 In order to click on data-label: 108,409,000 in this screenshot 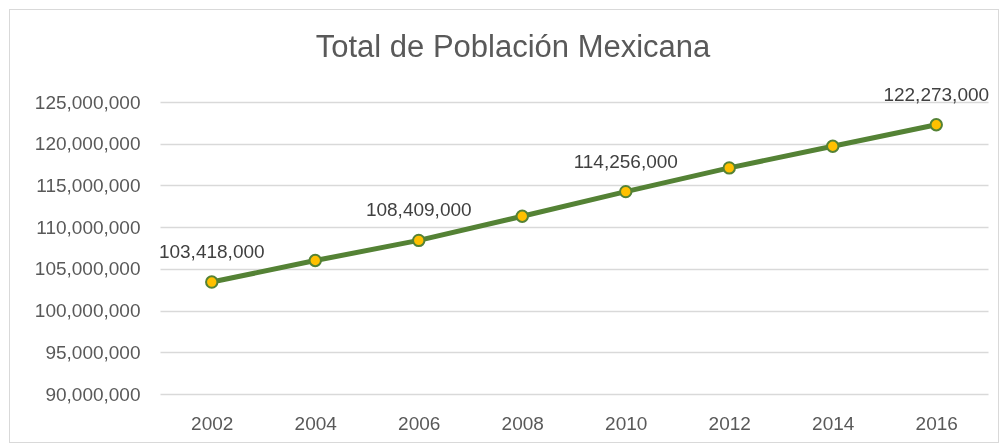, I will do `click(418, 210)`.